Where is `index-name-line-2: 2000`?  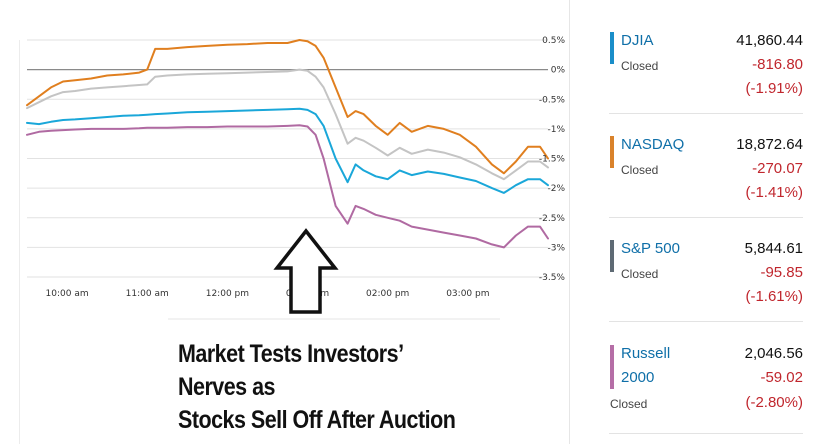
index-name-line-2: 2000 is located at coordinates (638, 377).